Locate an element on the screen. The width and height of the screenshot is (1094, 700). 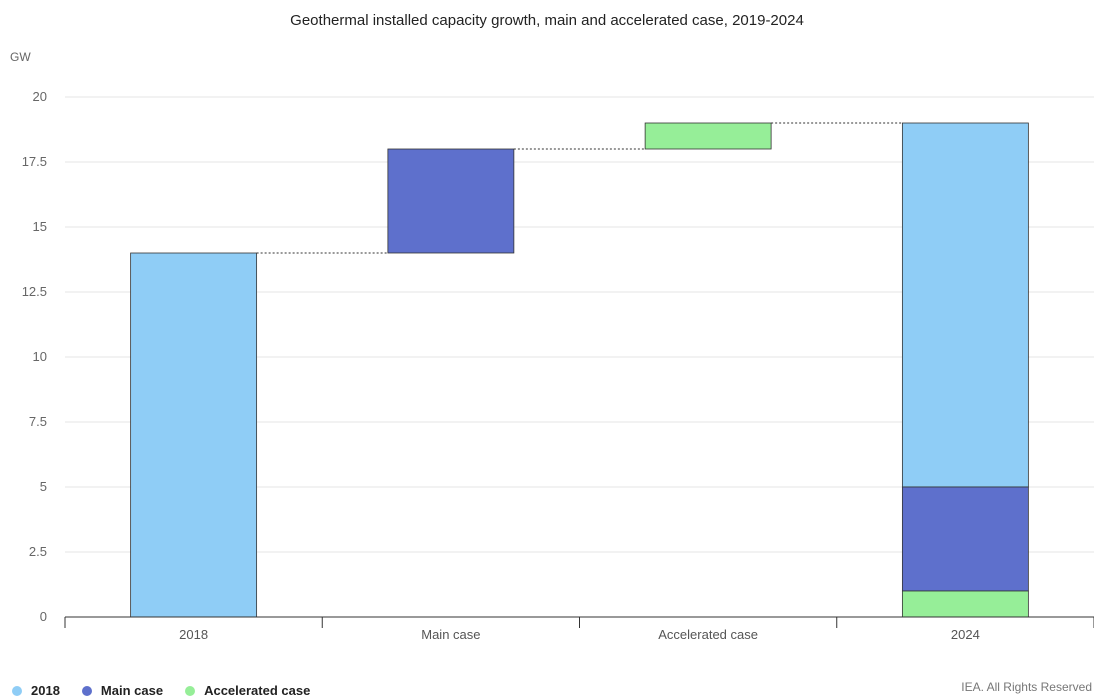
y-tick-label: 10 is located at coordinates (40, 356).